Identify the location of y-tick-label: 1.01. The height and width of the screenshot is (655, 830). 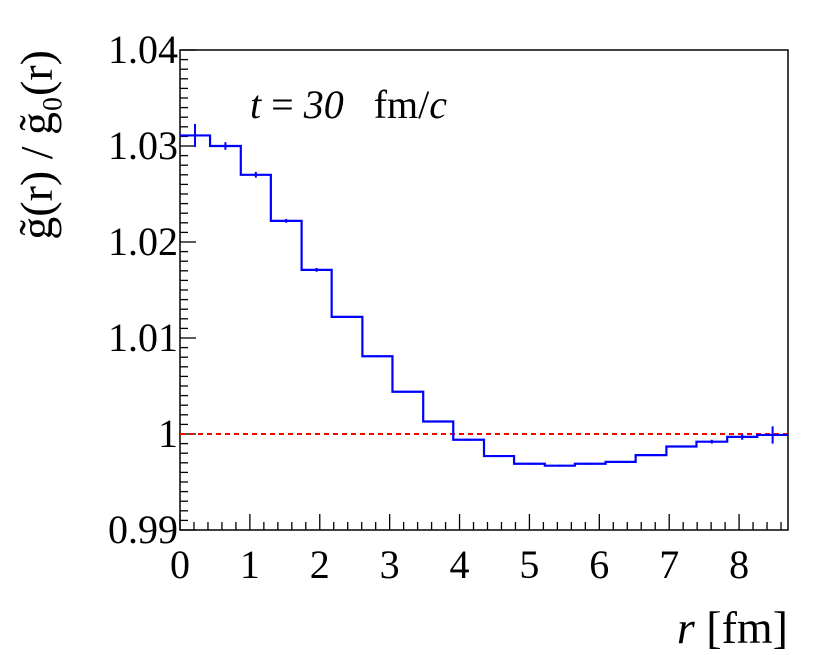
(143, 337).